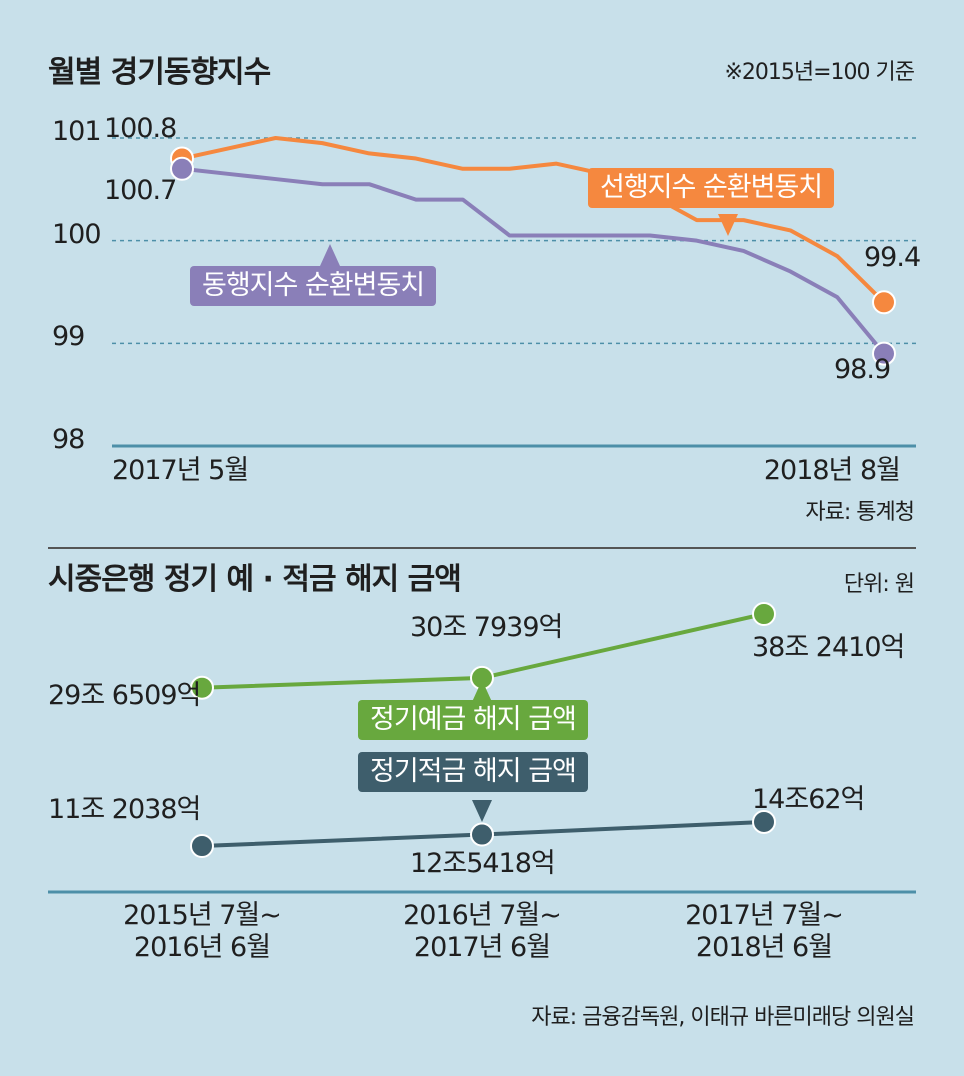 The height and width of the screenshot is (1076, 964). Describe the element at coordinates (711, 188) in the screenshot. I see `legend-label: 선행지수 순환변동치` at that location.